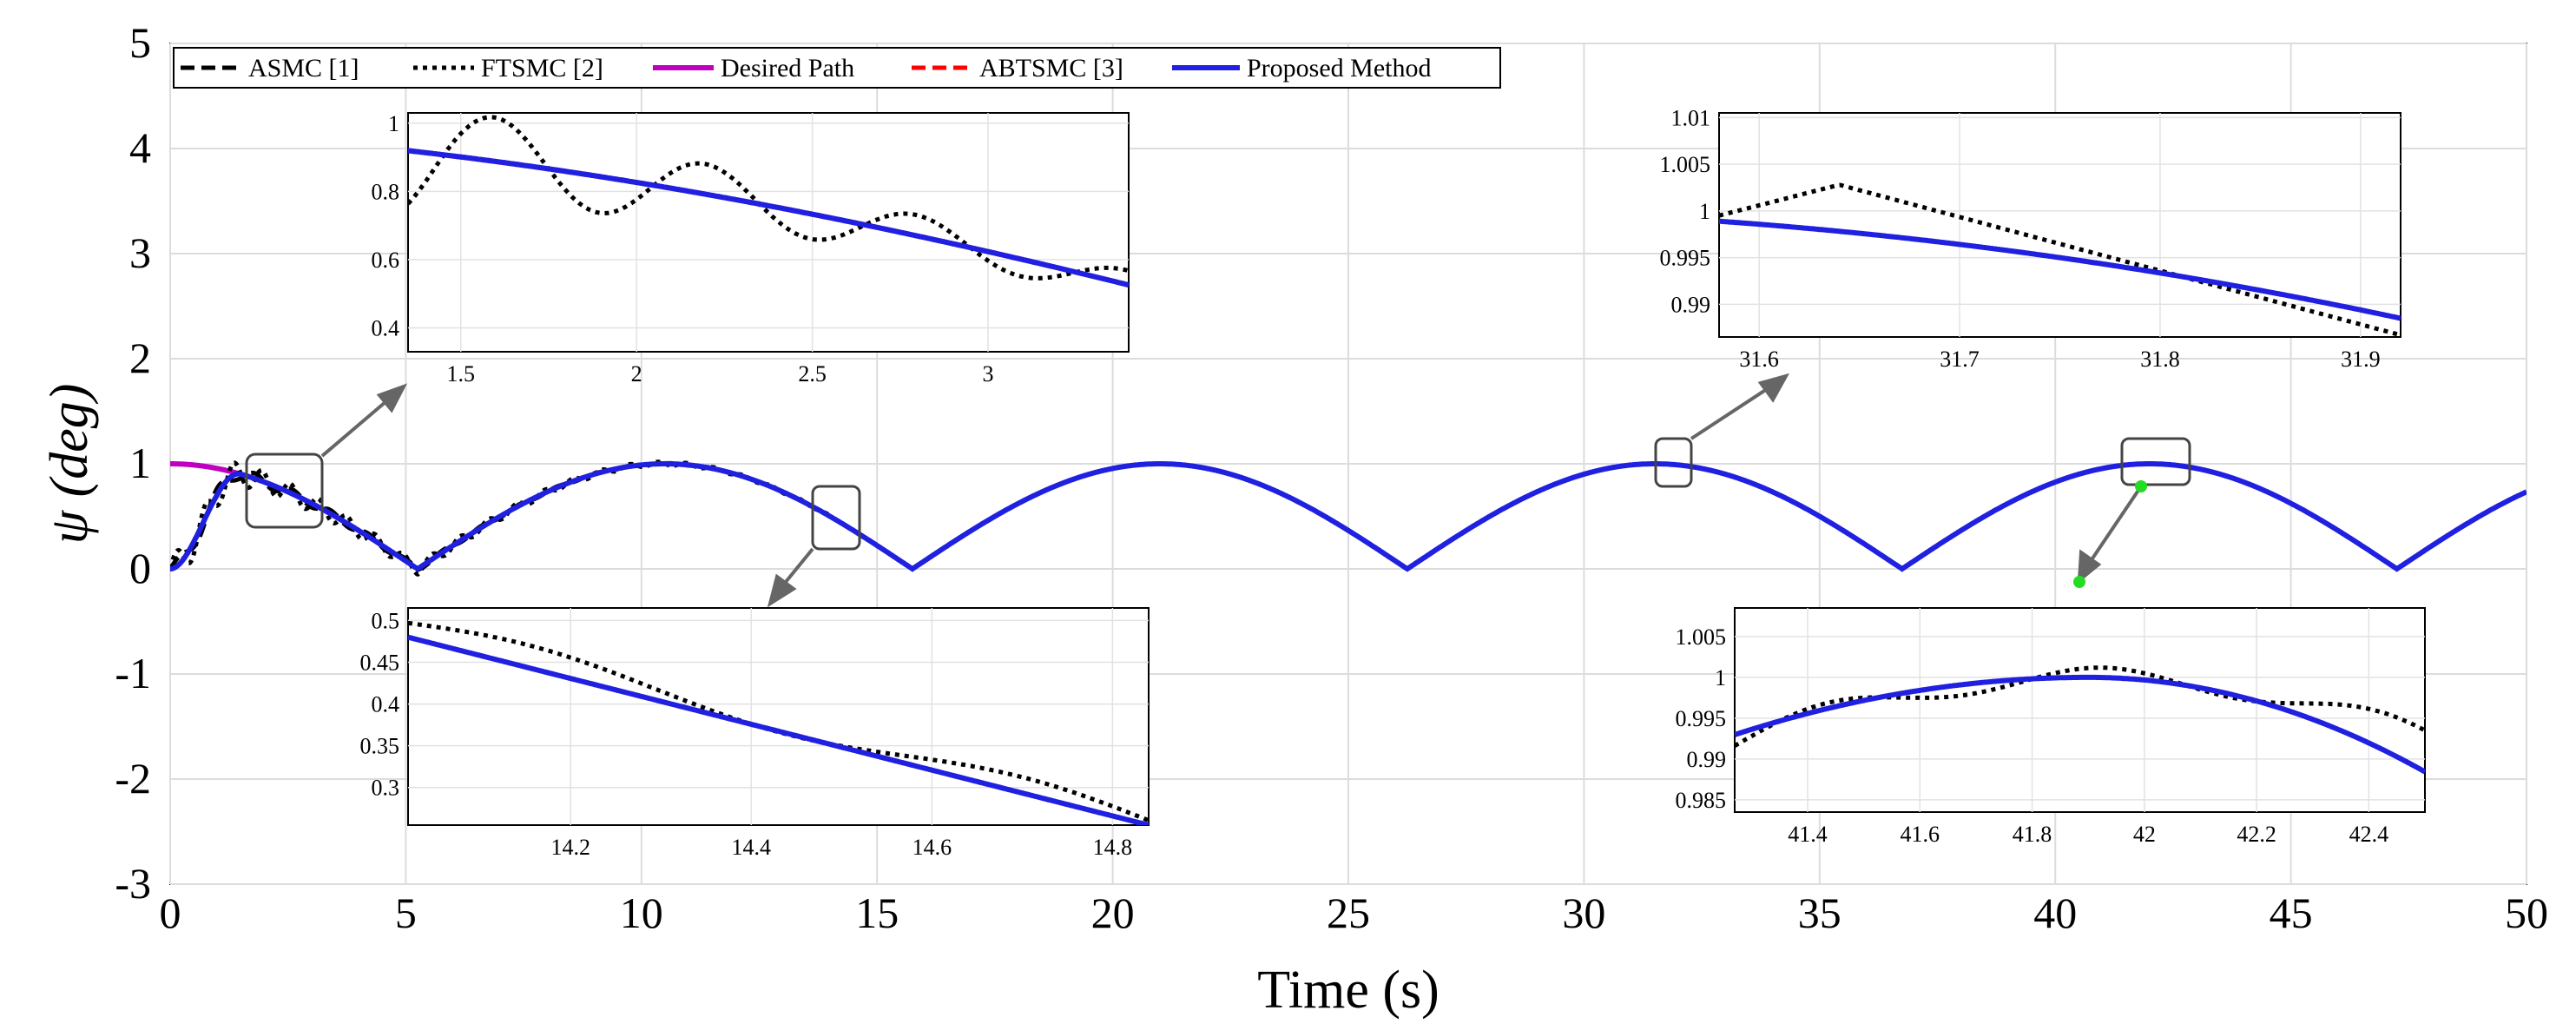 This screenshot has width=2576, height=1024. What do you see at coordinates (2080, 706) in the screenshot?
I see `inset-4-ftsmc` at bounding box center [2080, 706].